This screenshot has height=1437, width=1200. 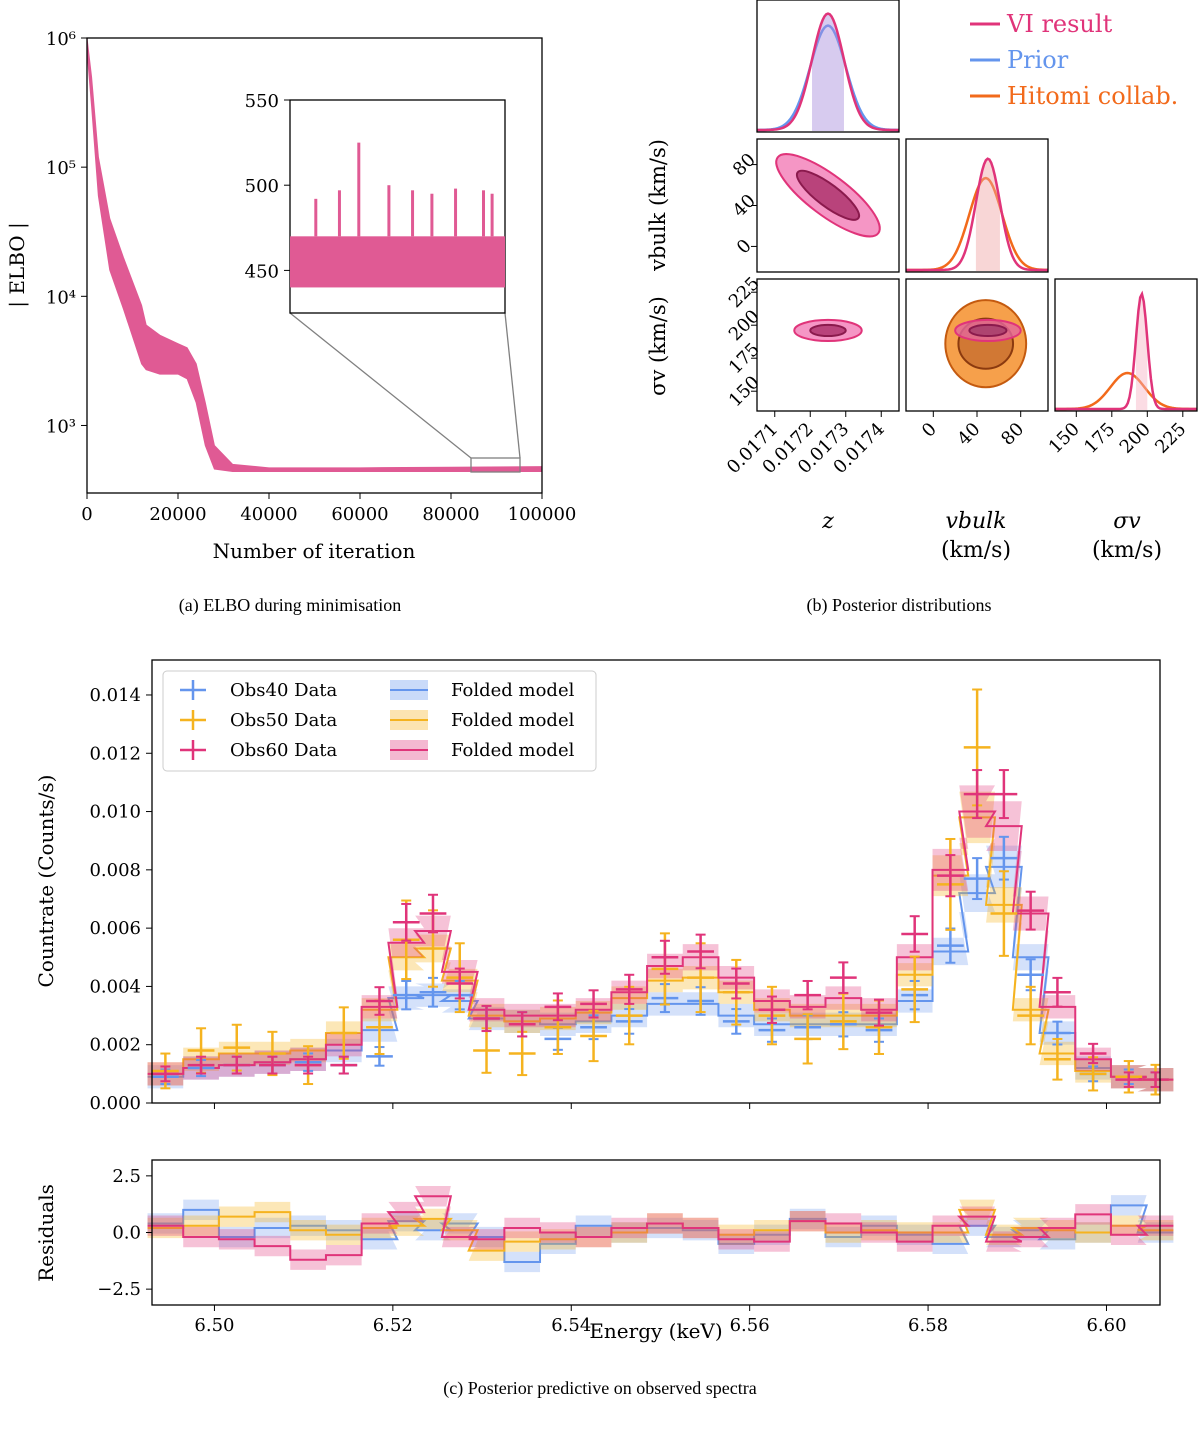 I want to click on obs60-residual-band, so click(x=660, y=1228).